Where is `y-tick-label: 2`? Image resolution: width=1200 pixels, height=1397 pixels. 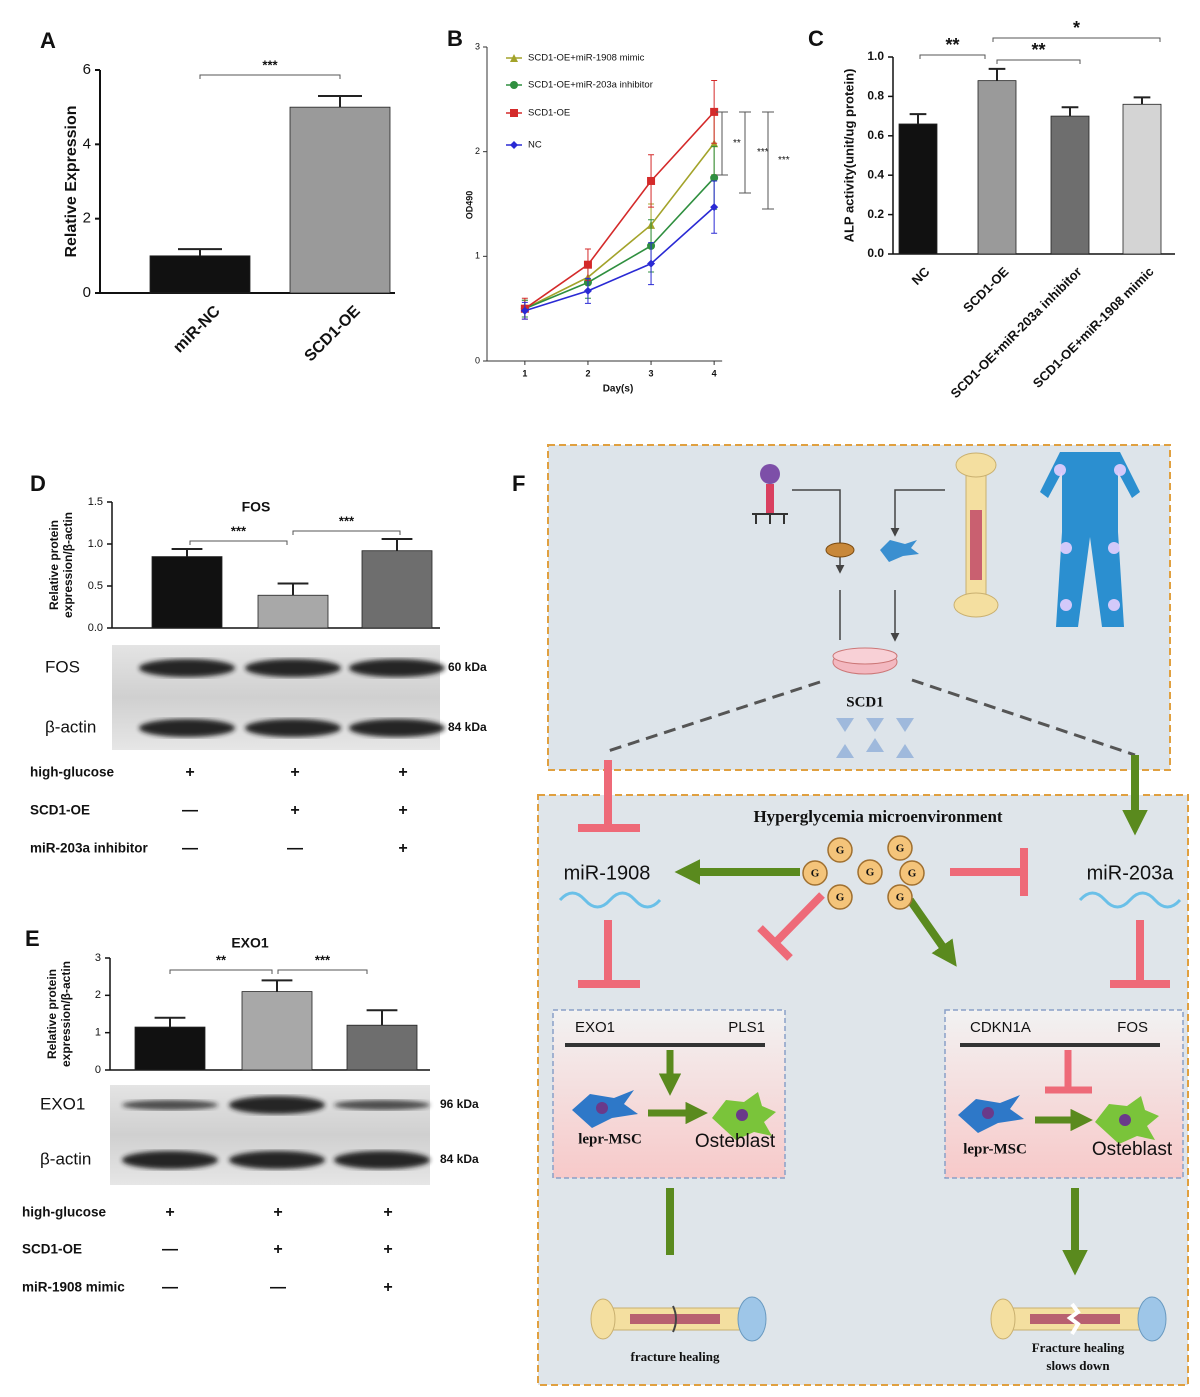
y-tick-label: 2 is located at coordinates (87, 218).